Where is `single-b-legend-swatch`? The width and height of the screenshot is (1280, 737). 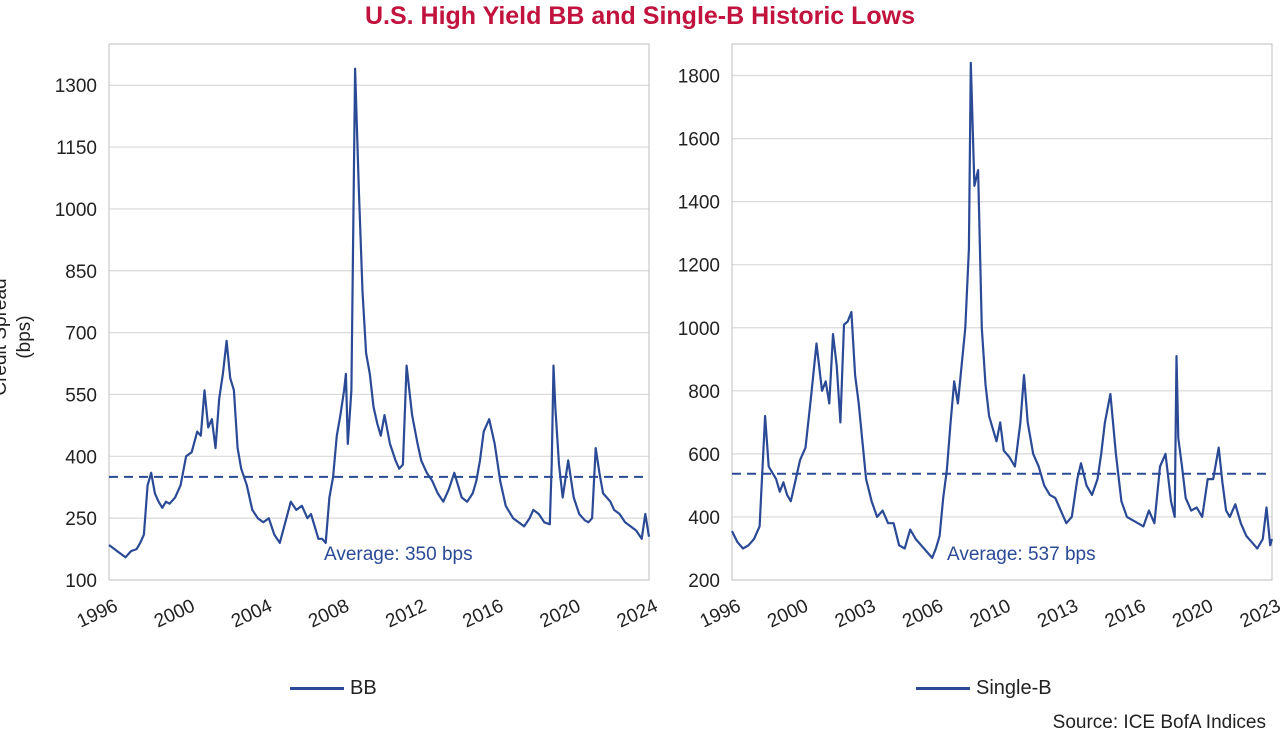 single-b-legend-swatch is located at coordinates (943, 688).